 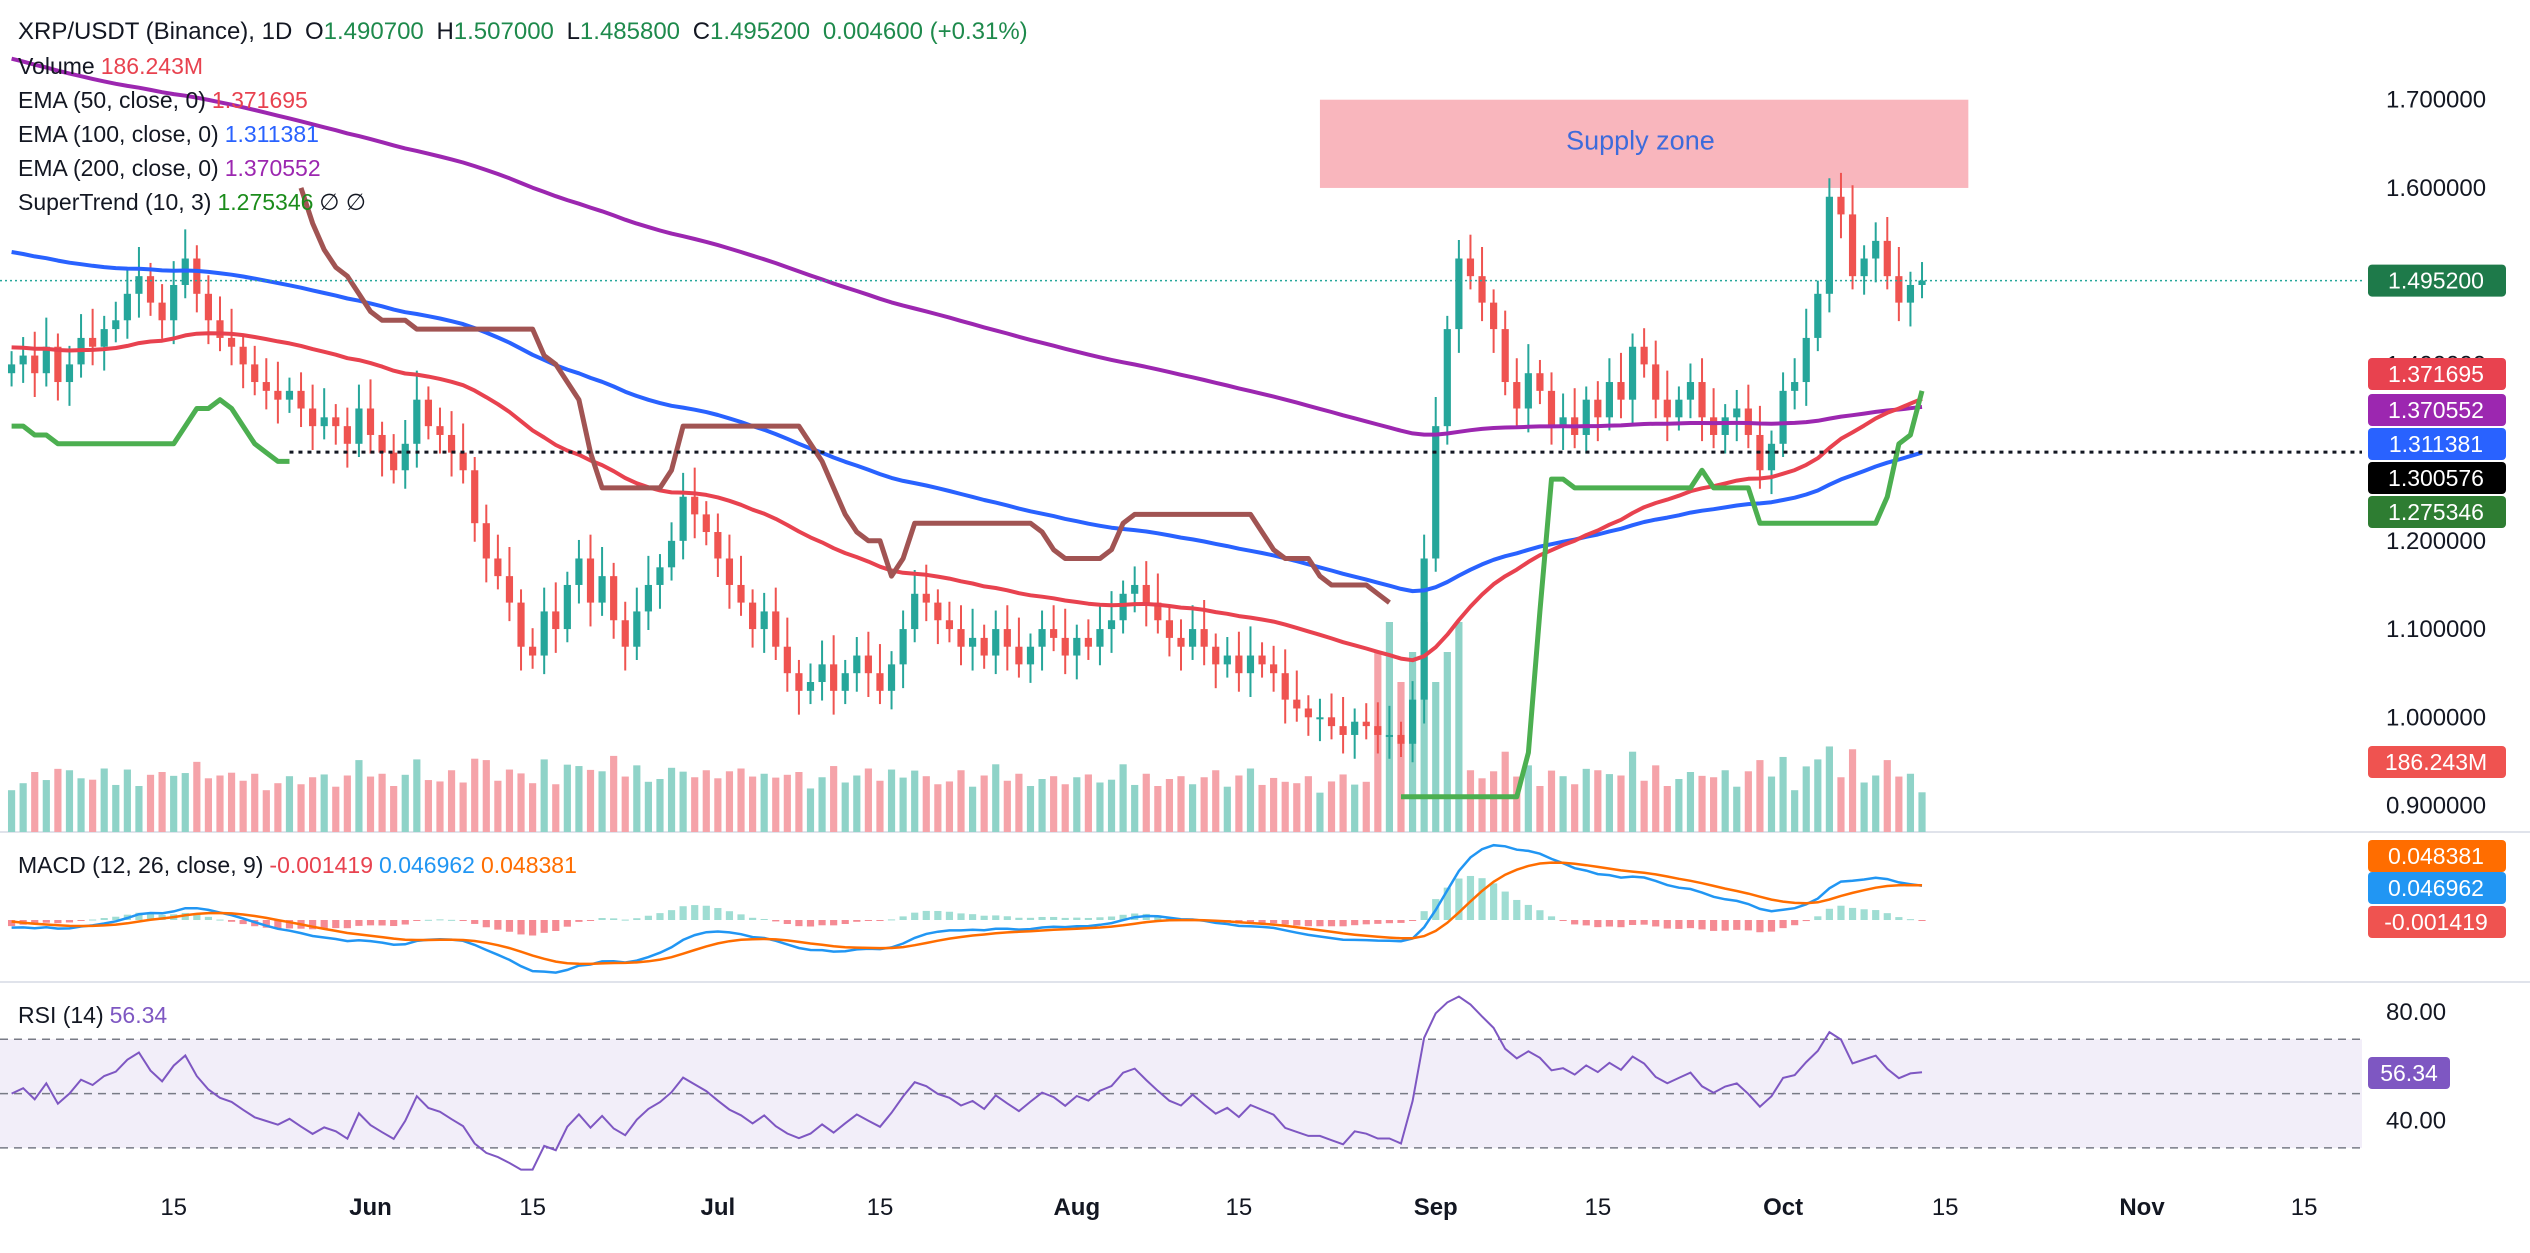 I want to click on time-axis: 15 Jun 15 Jul 15 Aug 15 Sep 15 Oct 15 Nov 15, so click(x=1238, y=1207).